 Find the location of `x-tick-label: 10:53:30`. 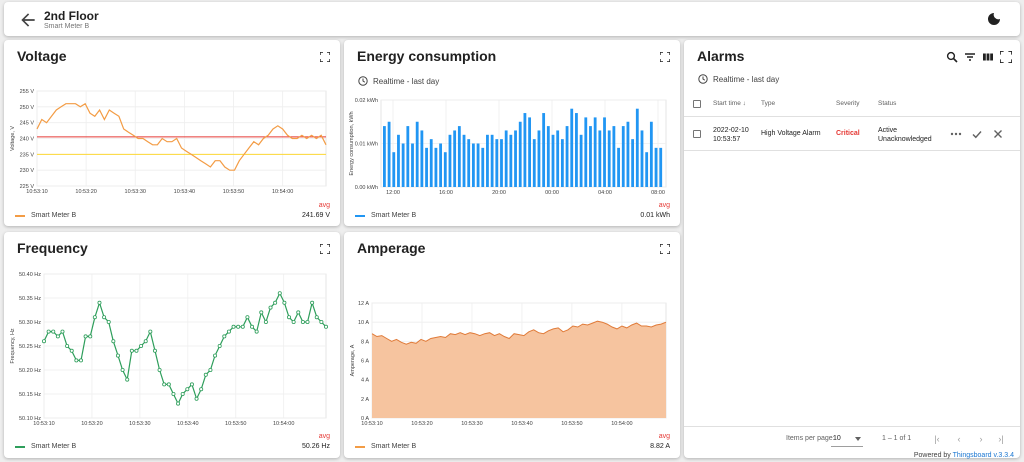

x-tick-label: 10:53:30 is located at coordinates (471, 424).